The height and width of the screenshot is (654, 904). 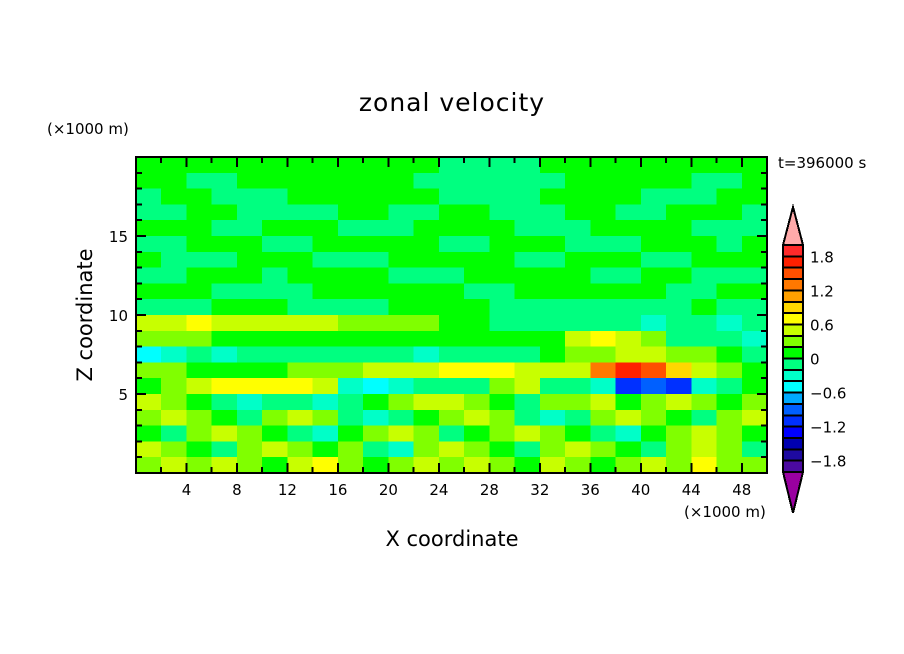 I want to click on colorbar-under-triangle, so click(x=793, y=492).